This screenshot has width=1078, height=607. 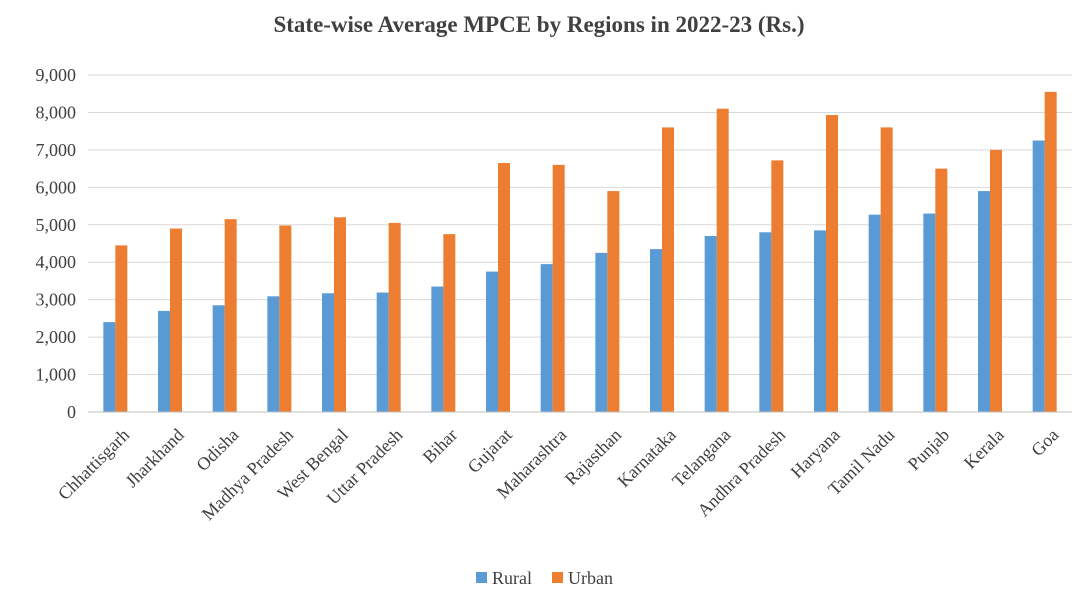 I want to click on y-tick-label: 0, so click(x=71, y=412).